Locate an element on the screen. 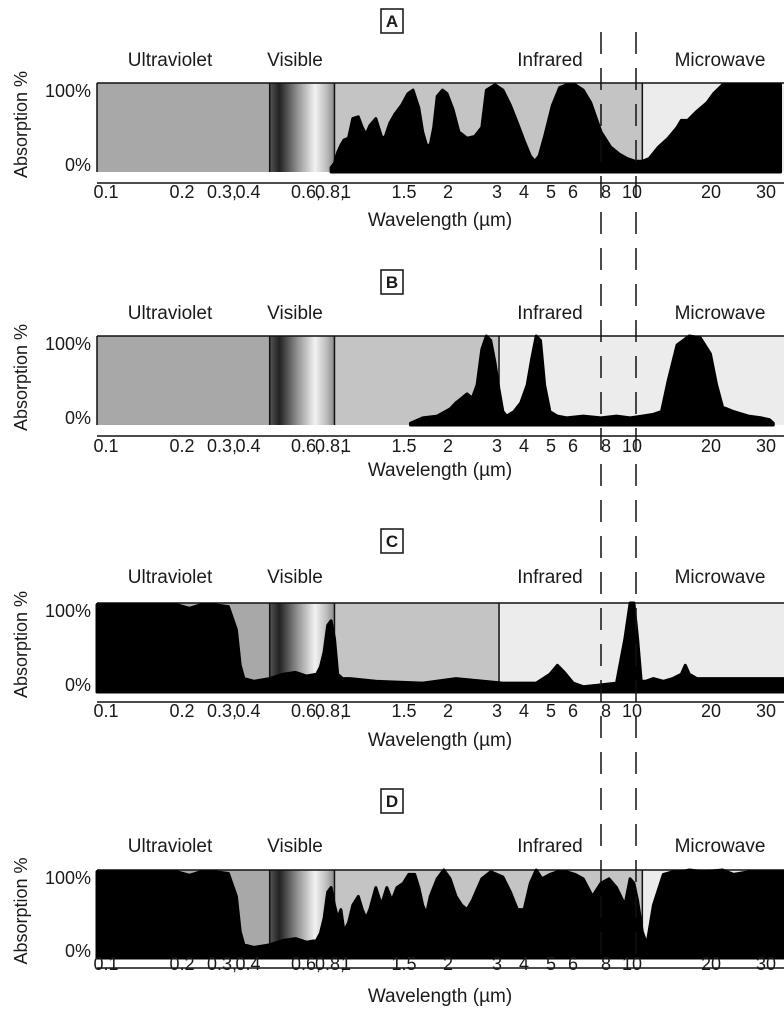  absorption-area-C is located at coordinates (439, 647).